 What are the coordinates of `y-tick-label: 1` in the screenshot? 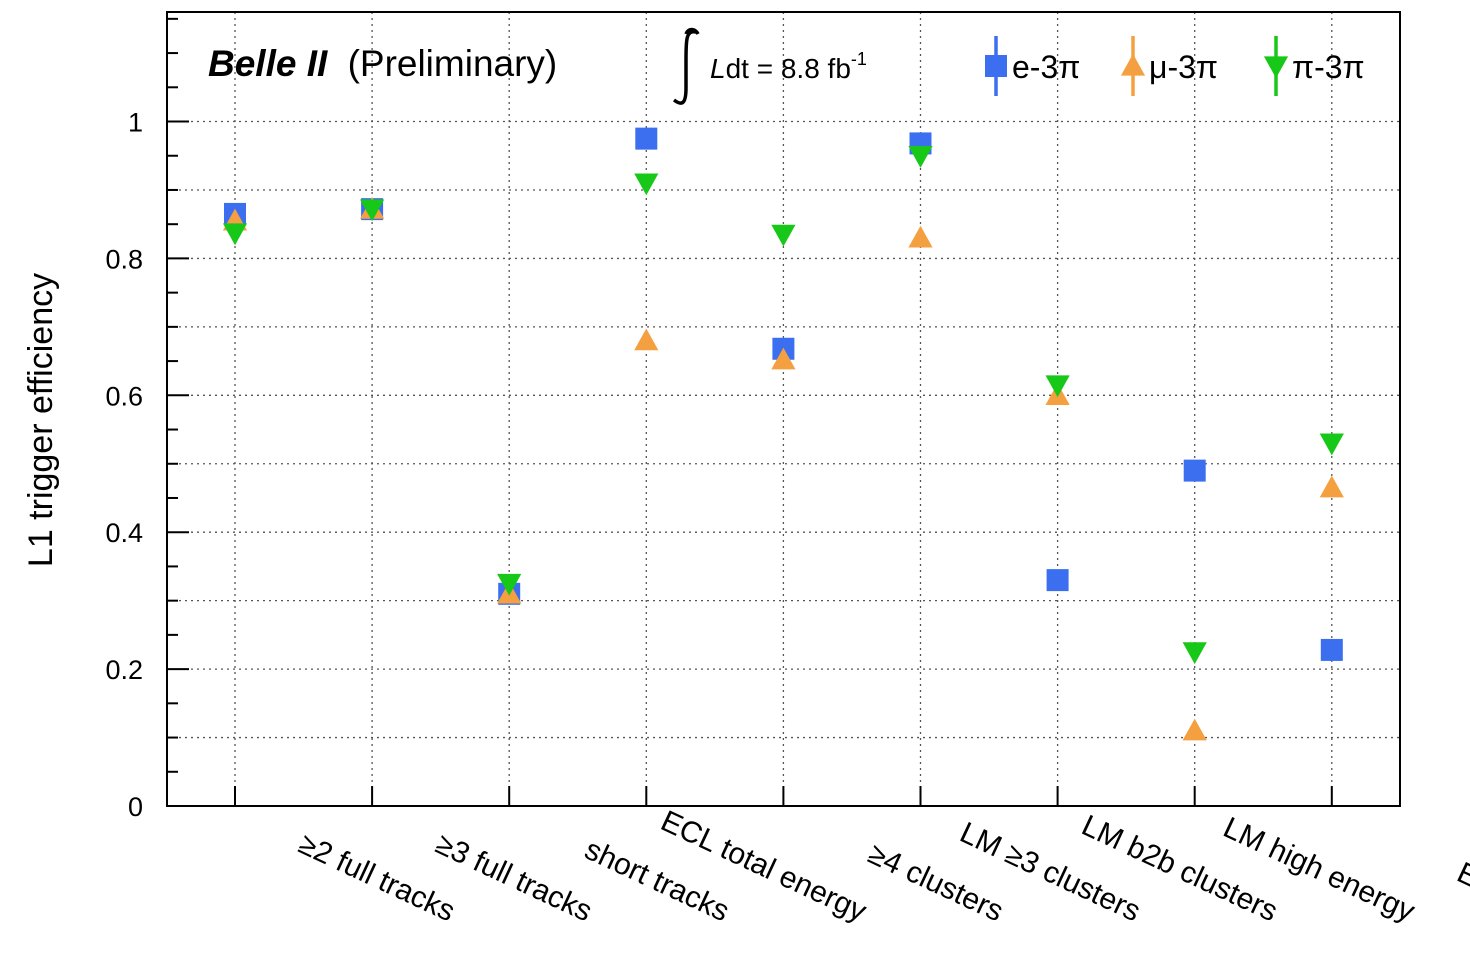 It's located at (135, 123).